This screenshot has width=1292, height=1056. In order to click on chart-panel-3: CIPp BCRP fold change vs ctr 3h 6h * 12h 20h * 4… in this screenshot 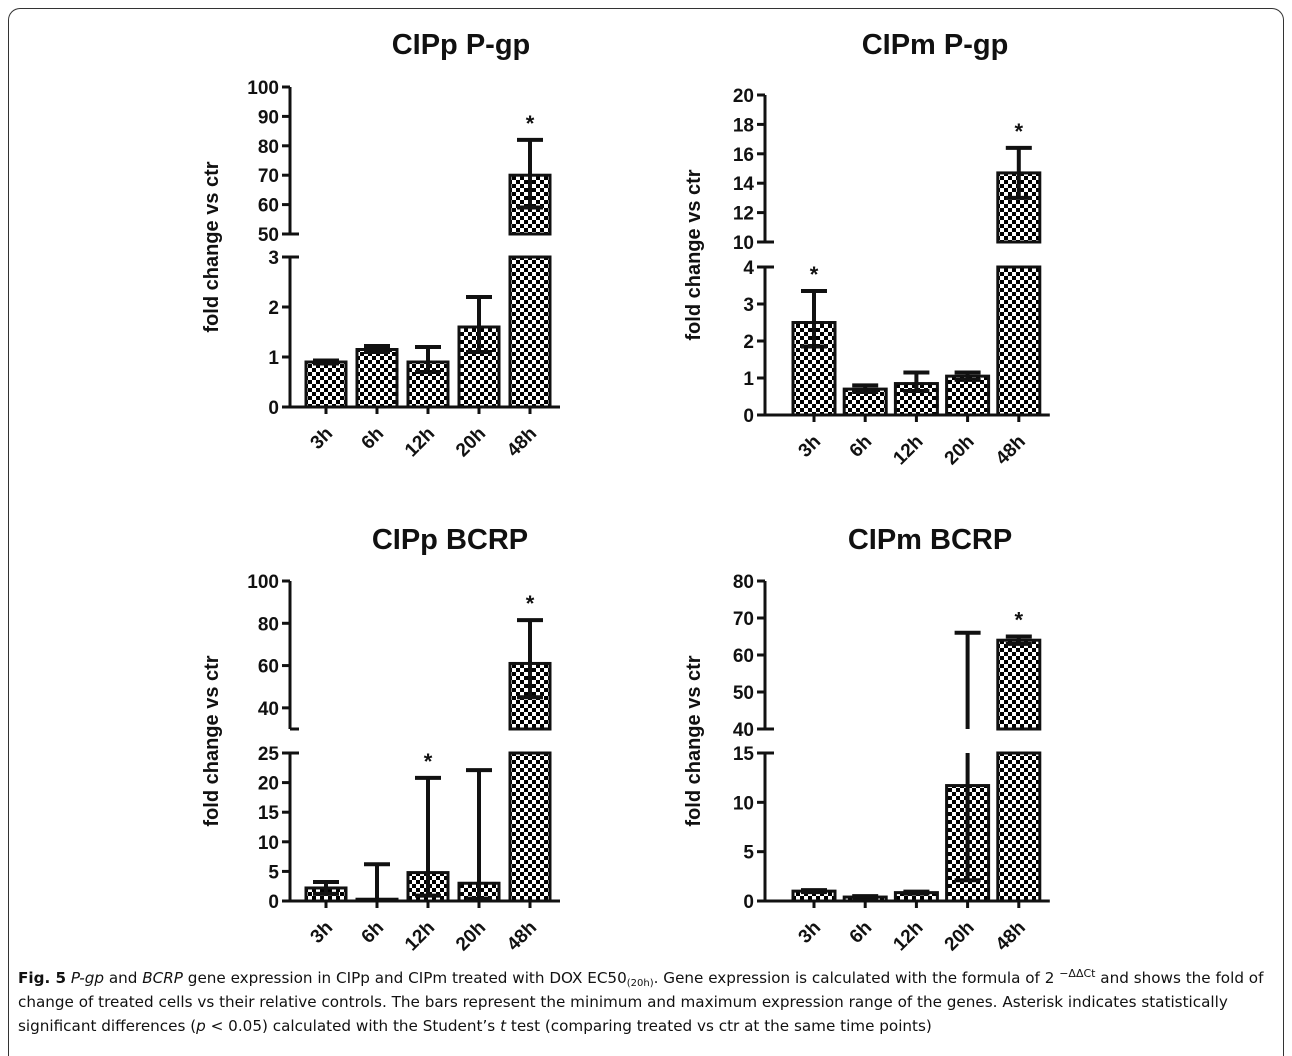, I will do `click(380, 739)`.